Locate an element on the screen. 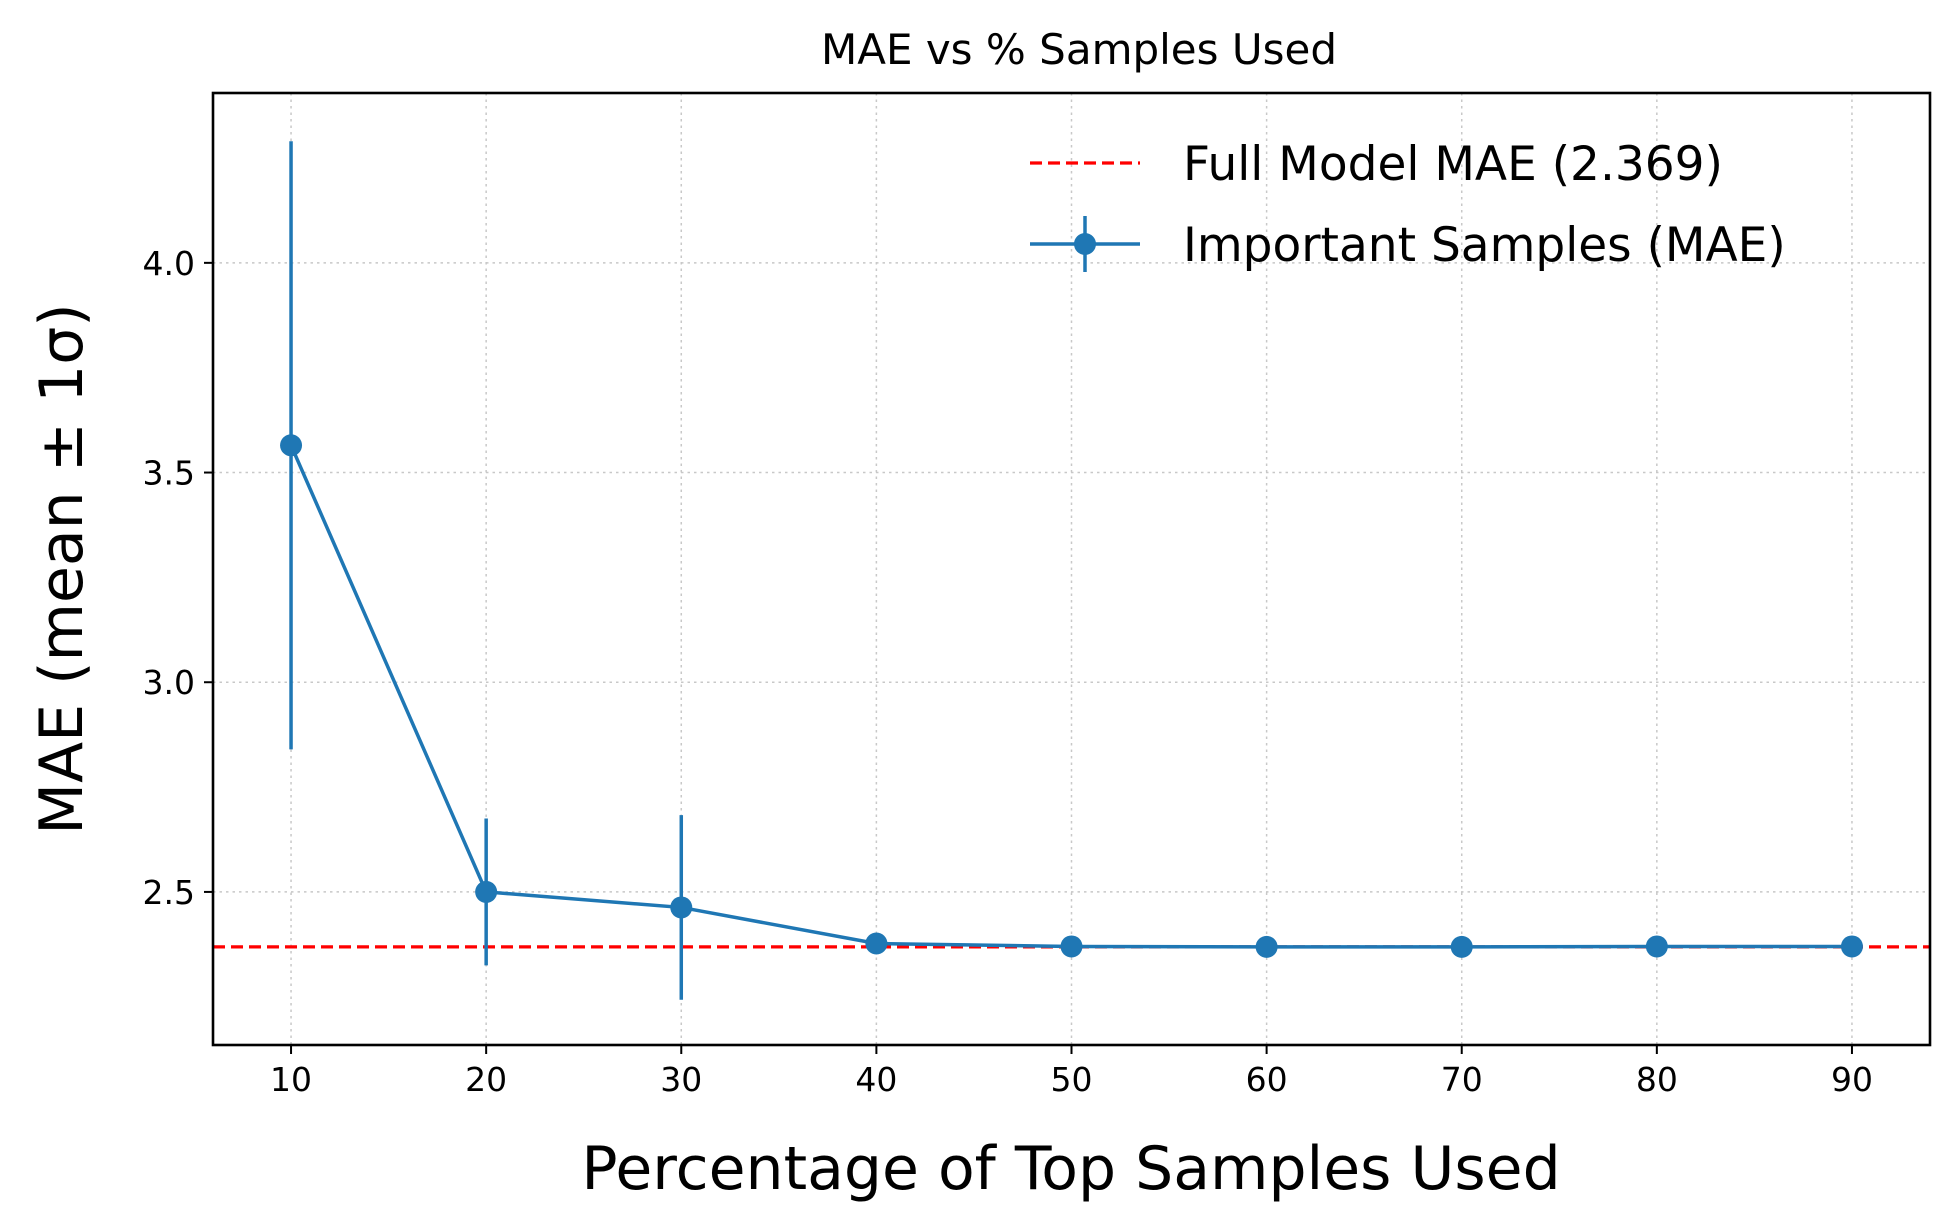 This screenshot has width=1950, height=1230. x-tick-label: 30 is located at coordinates (681, 1079).